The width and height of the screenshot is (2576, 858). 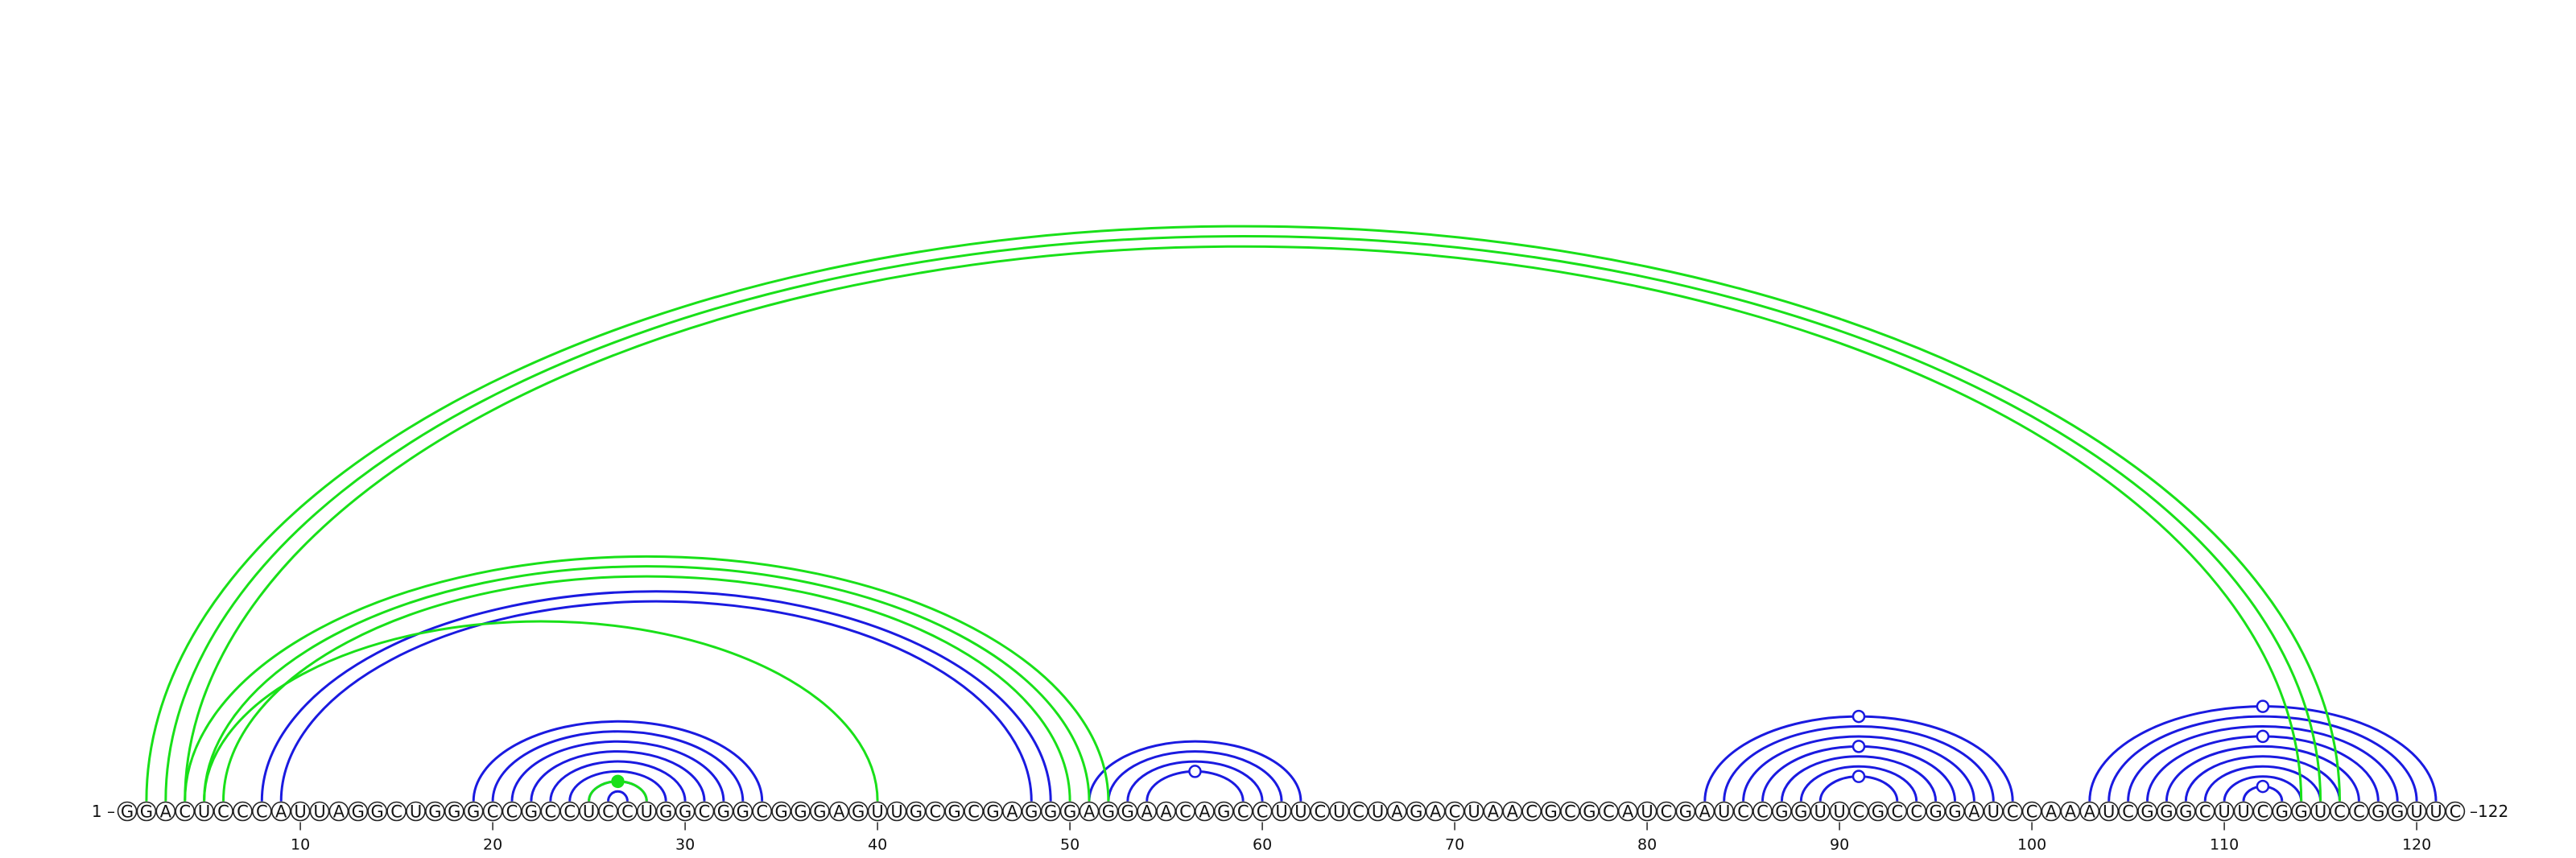 What do you see at coordinates (877, 812) in the screenshot?
I see `nucleotide-40-circle` at bounding box center [877, 812].